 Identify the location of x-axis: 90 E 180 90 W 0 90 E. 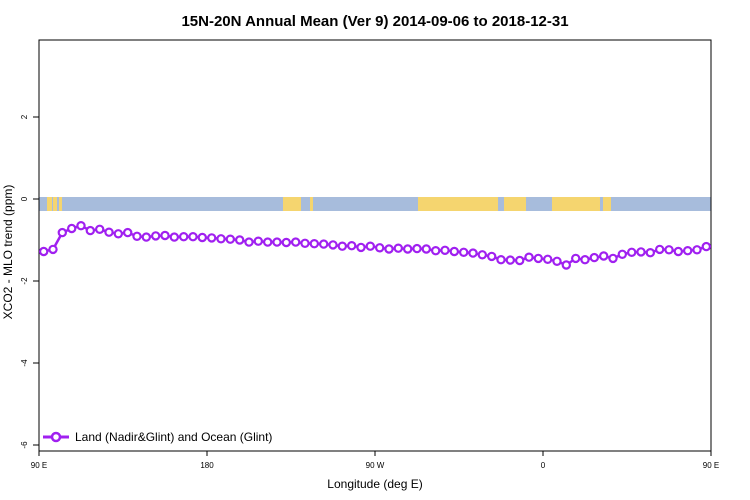
(375, 460).